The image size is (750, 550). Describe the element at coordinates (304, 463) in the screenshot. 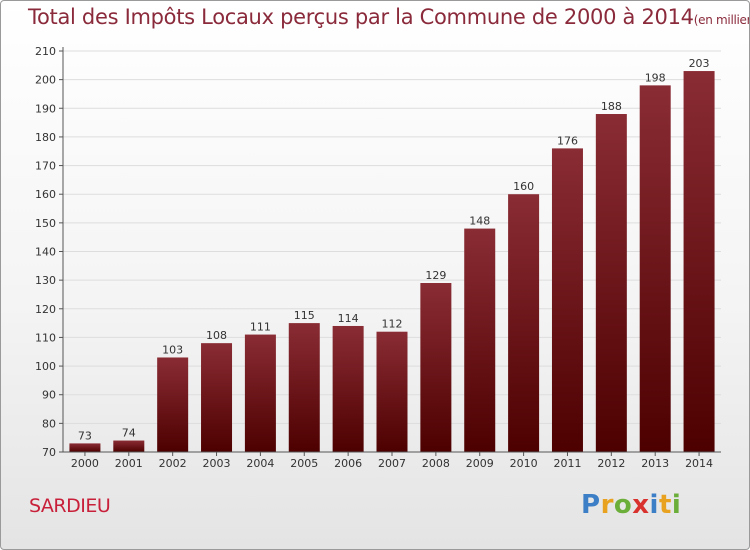

I see `x-tick-label-2005: 2005` at that location.